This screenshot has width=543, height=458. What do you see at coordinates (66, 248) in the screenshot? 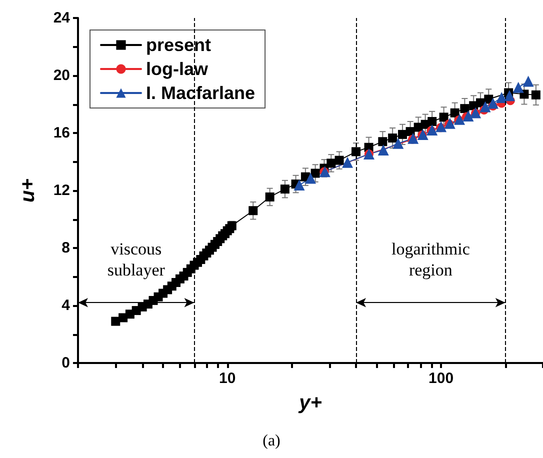
I see `y-tick-label: 8` at bounding box center [66, 248].